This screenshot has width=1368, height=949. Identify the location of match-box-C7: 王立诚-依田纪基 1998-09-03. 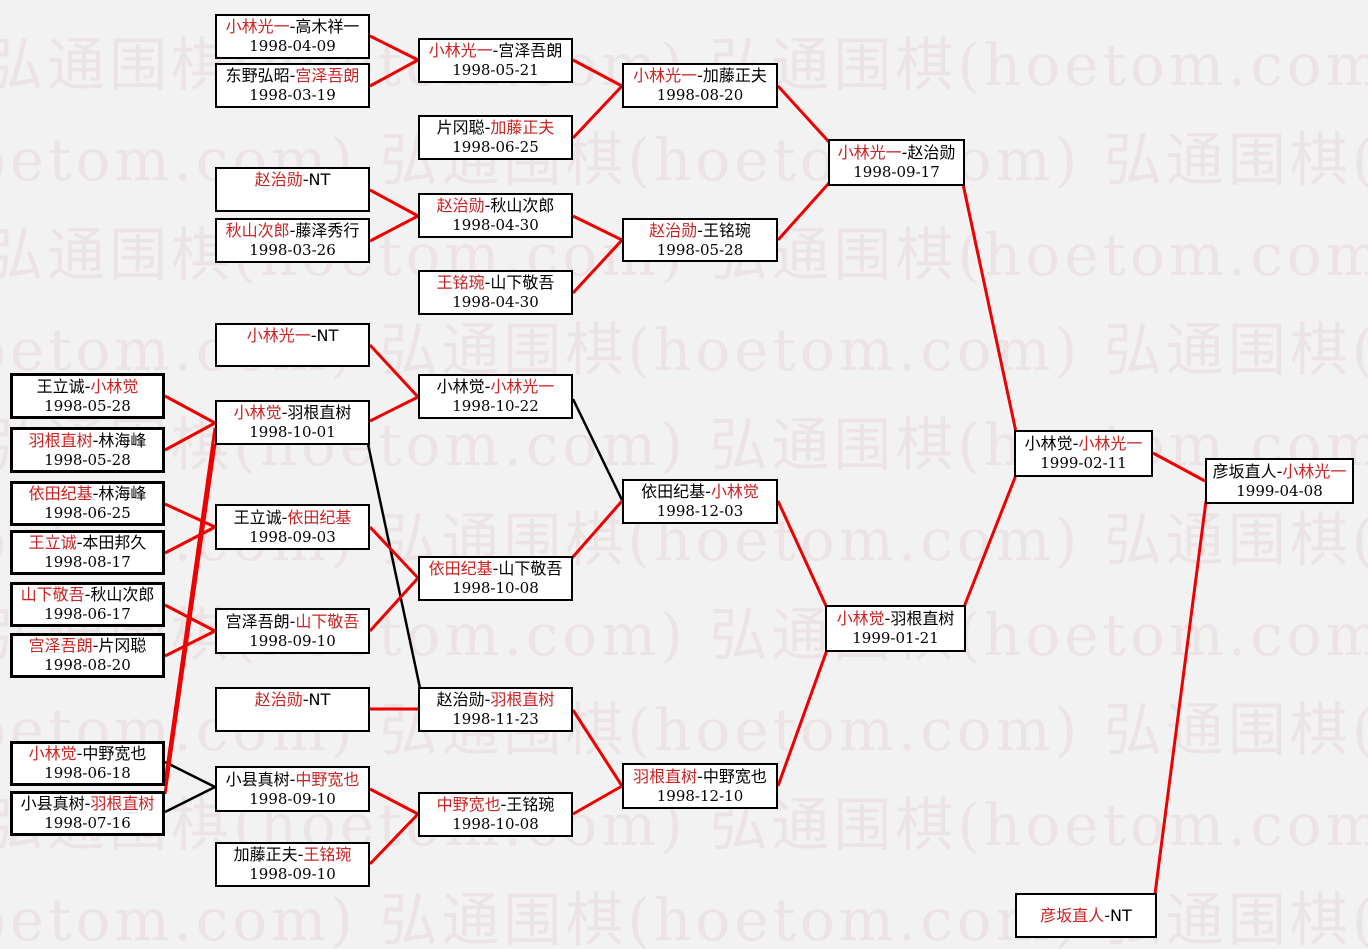
(292, 527).